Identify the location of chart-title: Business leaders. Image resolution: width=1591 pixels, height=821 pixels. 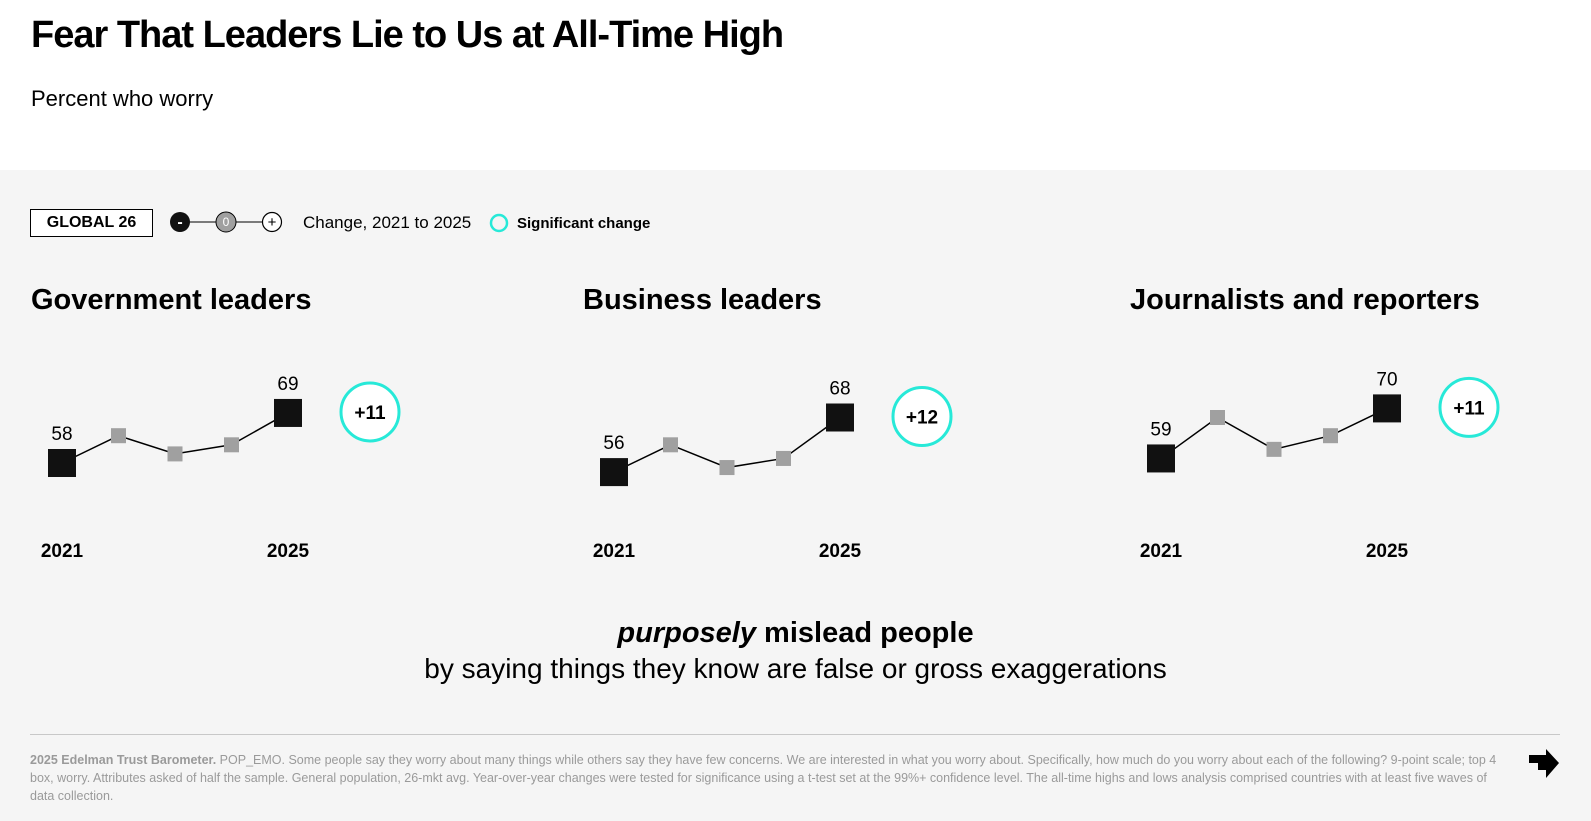
(702, 300).